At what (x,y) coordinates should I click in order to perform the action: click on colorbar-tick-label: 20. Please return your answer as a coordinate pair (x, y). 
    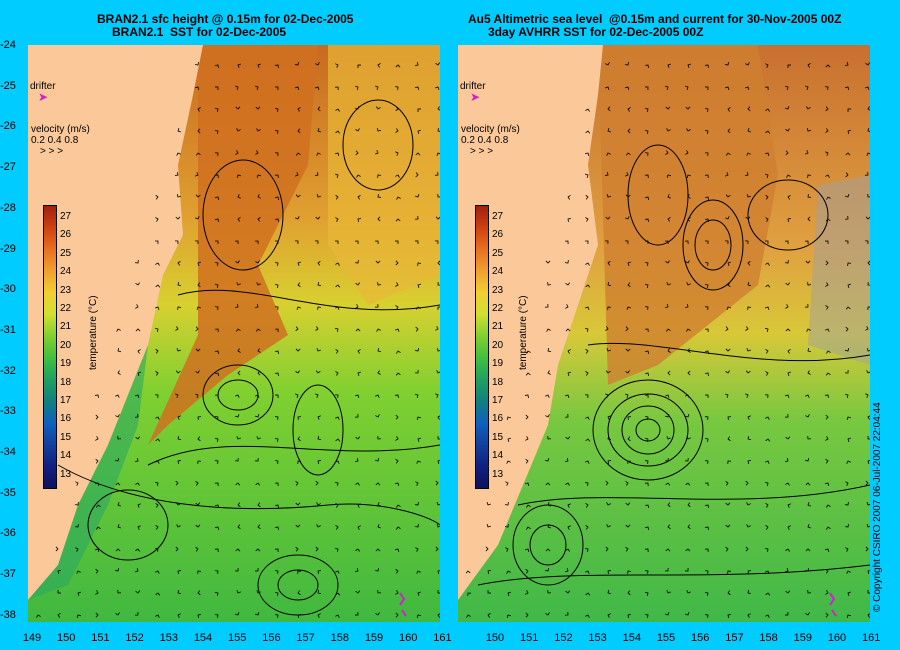
    Looking at the image, I should click on (66, 345).